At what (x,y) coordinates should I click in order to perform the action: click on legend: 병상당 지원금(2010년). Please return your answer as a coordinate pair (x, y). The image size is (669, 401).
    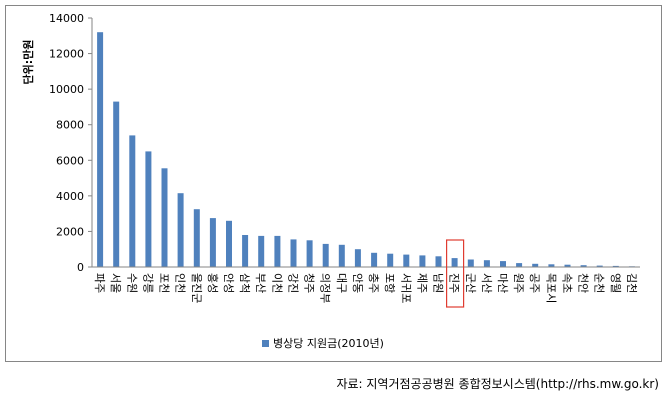
    Looking at the image, I should click on (323, 343).